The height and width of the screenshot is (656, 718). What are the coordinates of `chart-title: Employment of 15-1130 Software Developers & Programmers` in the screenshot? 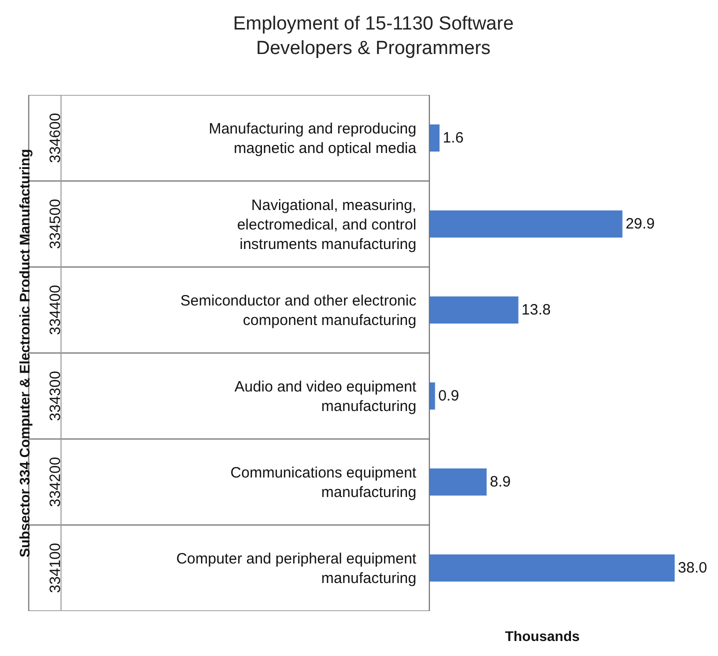 It's located at (373, 37).